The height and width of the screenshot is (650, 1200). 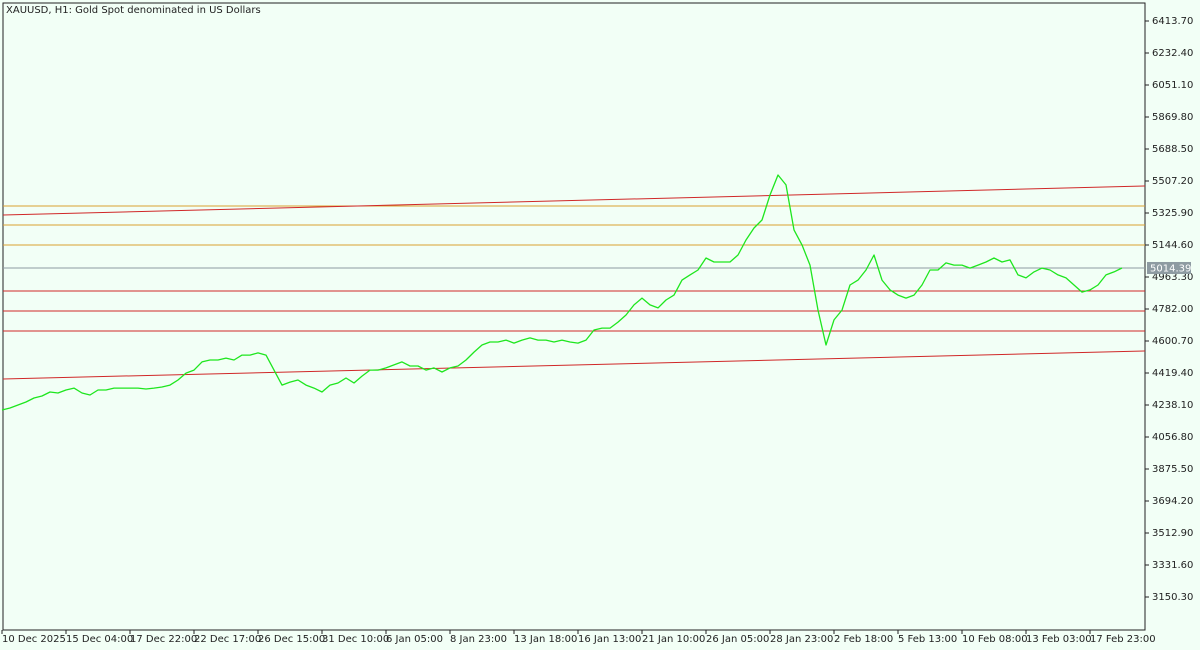 What do you see at coordinates (1059, 639) in the screenshot?
I see `x-tick-label: 13 Feb 03:00` at bounding box center [1059, 639].